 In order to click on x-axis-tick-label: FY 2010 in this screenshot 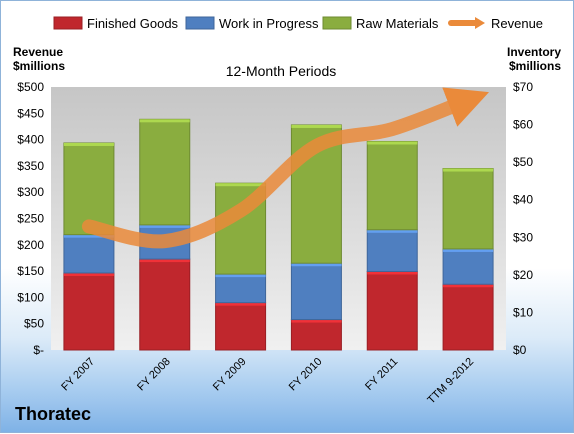, I will do `click(306, 375)`.